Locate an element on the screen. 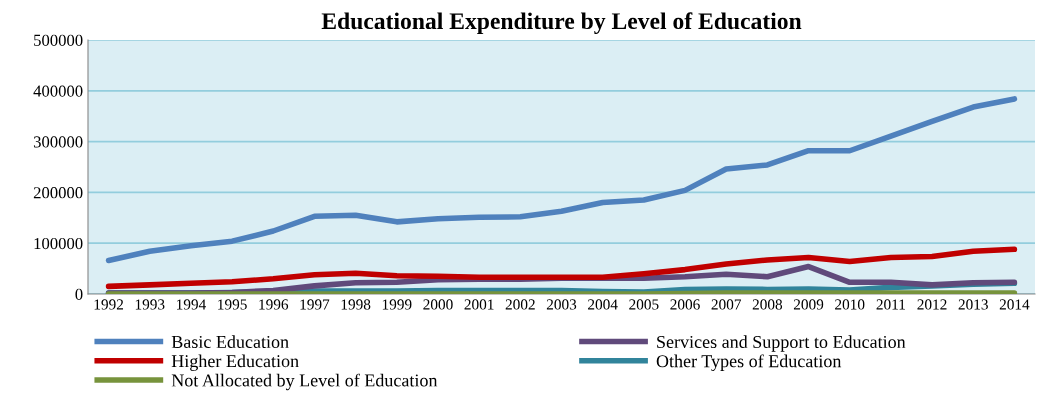 The image size is (1042, 400). x-tick-label: 2001 is located at coordinates (479, 304).